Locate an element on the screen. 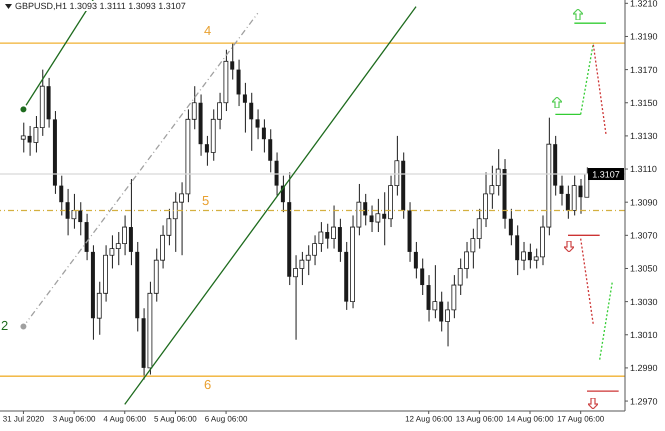 Image resolution: width=665 pixels, height=431 pixels. y-tick-label: 1.3010 is located at coordinates (644, 335).